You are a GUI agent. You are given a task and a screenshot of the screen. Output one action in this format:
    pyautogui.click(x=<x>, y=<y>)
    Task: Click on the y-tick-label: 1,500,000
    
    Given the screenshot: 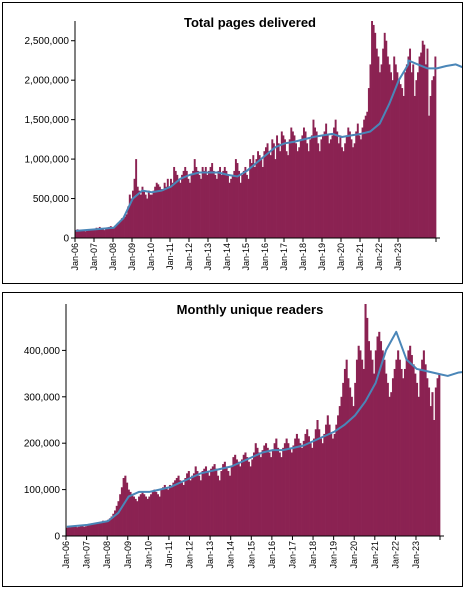 What is the action you would take?
    pyautogui.click(x=47, y=120)
    